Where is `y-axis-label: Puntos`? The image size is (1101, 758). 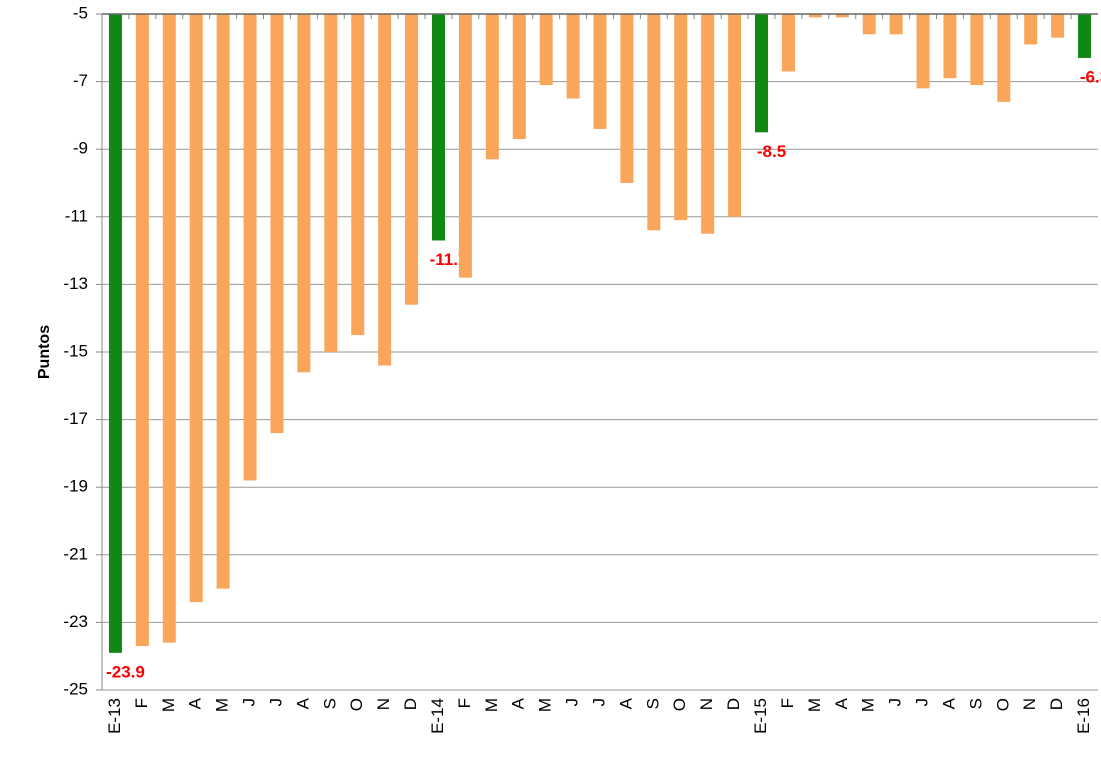
y-axis-label: Puntos is located at coordinates (44, 352).